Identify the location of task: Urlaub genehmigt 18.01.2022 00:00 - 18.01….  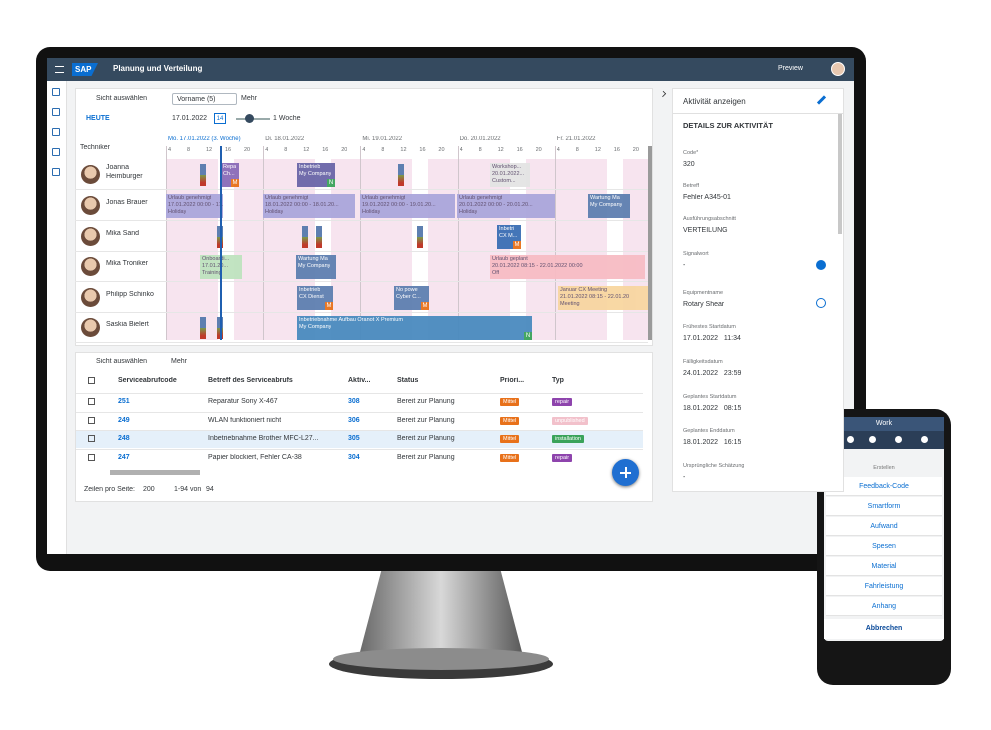
(309, 206).